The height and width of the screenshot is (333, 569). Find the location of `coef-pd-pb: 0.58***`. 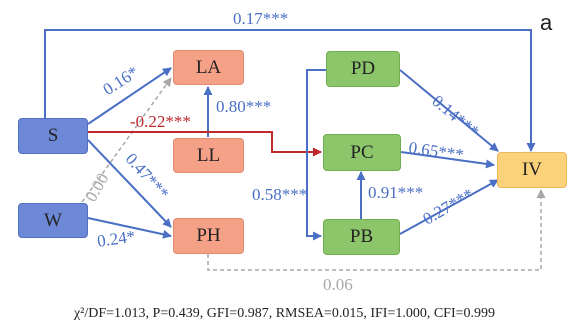

coef-pd-pb: 0.58*** is located at coordinates (280, 194).